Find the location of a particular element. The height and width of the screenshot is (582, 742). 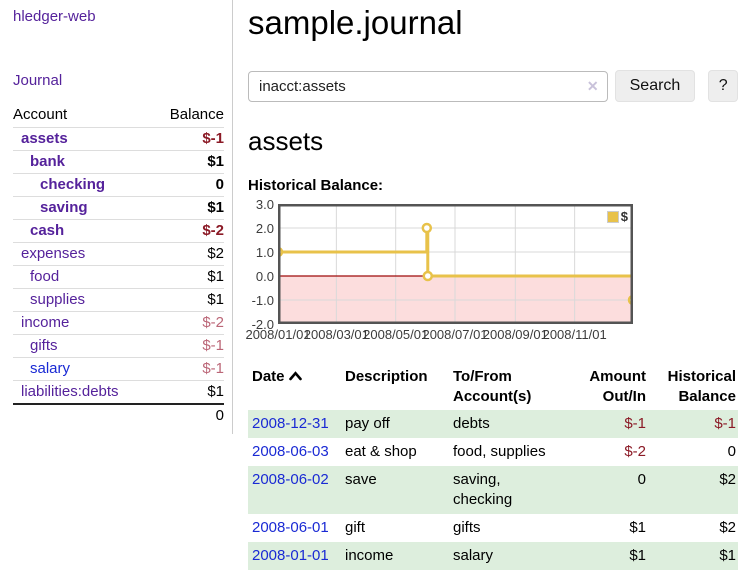

account-link: salary is located at coordinates (50, 368).